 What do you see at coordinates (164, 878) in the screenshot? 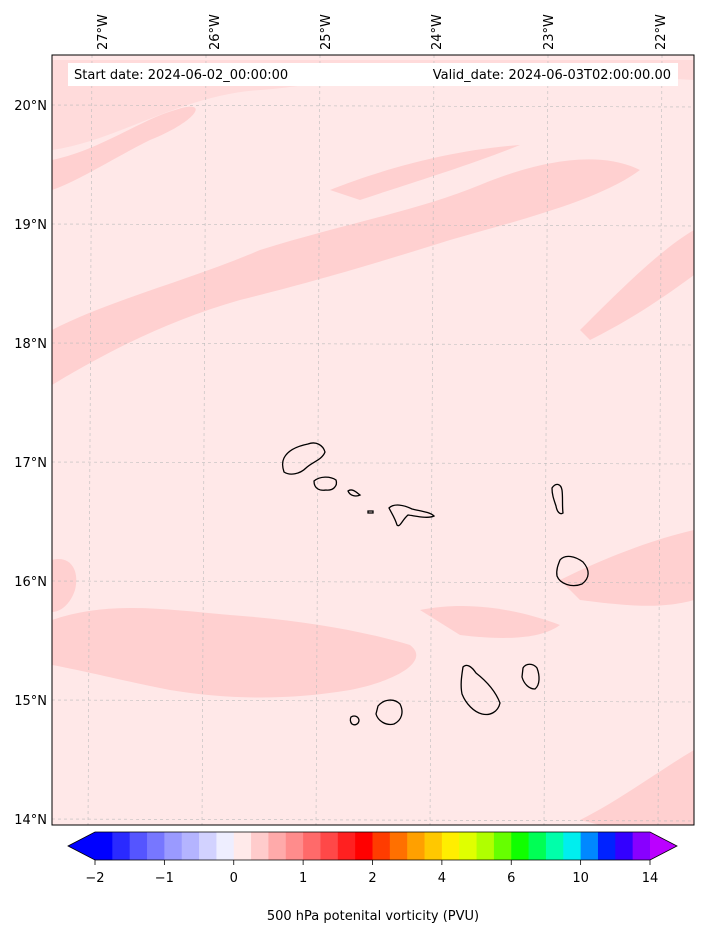
I see `colorbar-tick-label: −1` at bounding box center [164, 878].